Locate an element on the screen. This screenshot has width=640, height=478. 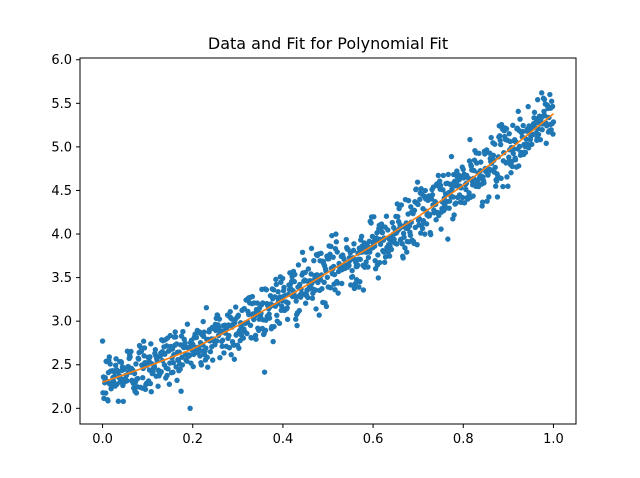
y-tick-label: 5.5 is located at coordinates (61, 104).